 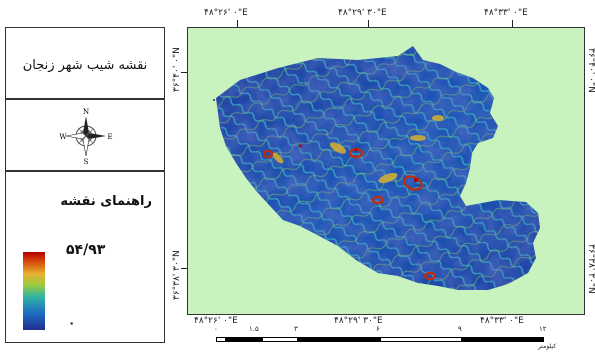 What do you see at coordinates (362, 13) in the screenshot?
I see `coord-top-2: ۴۸°۲۹' ۳۰"E` at bounding box center [362, 13].